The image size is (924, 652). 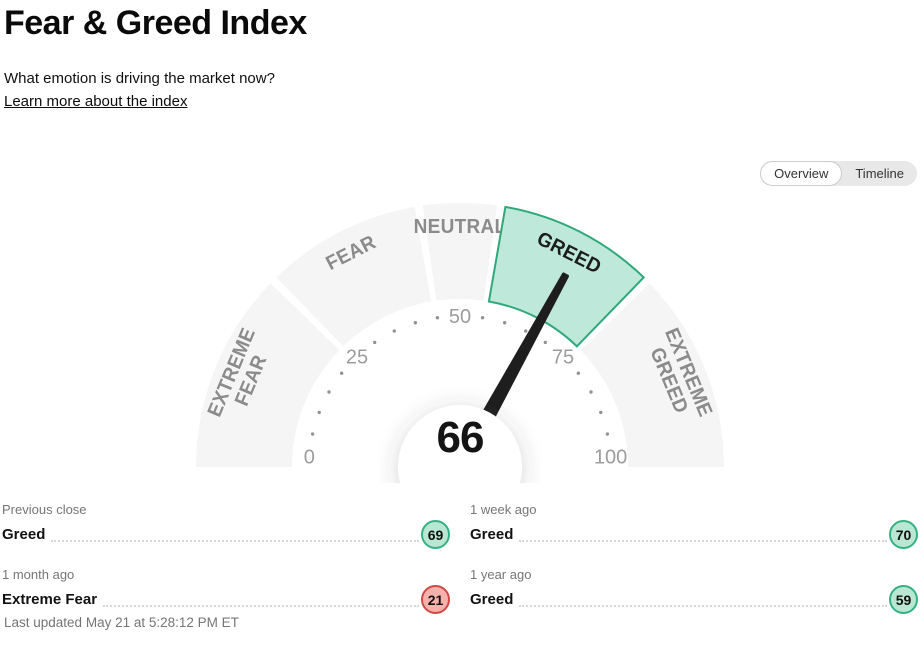 I want to click on page-subtitle: What emotion is driving the market now?, so click(x=139, y=78).